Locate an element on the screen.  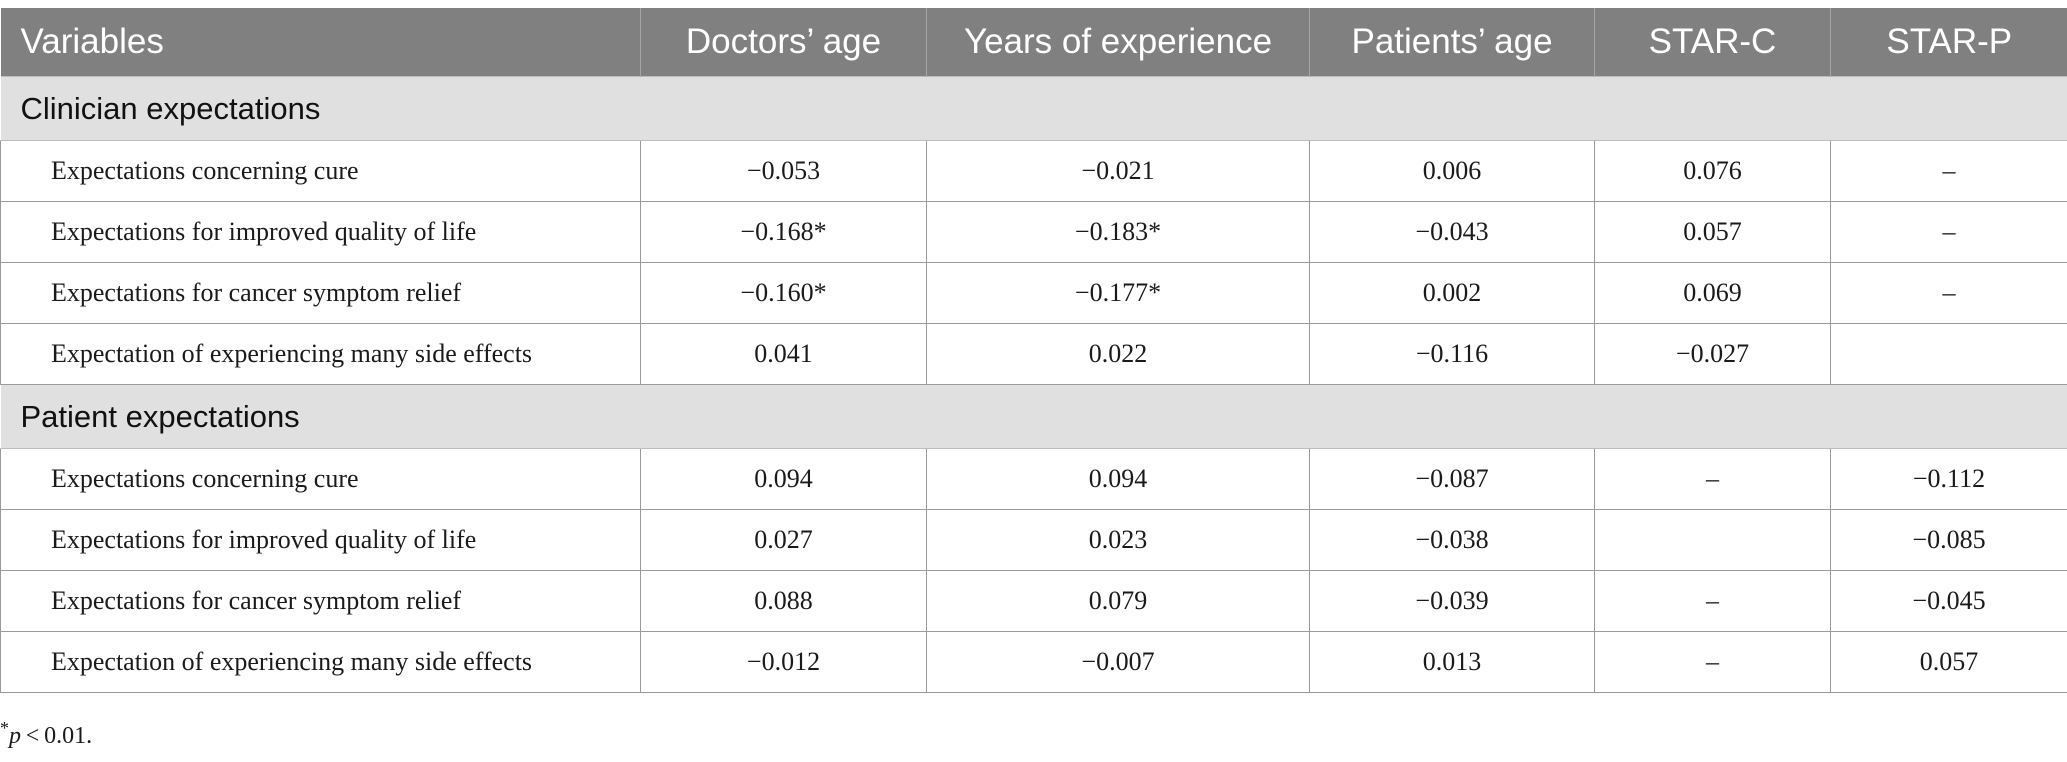
header-patients-age: Patients’ age is located at coordinates (1452, 42).